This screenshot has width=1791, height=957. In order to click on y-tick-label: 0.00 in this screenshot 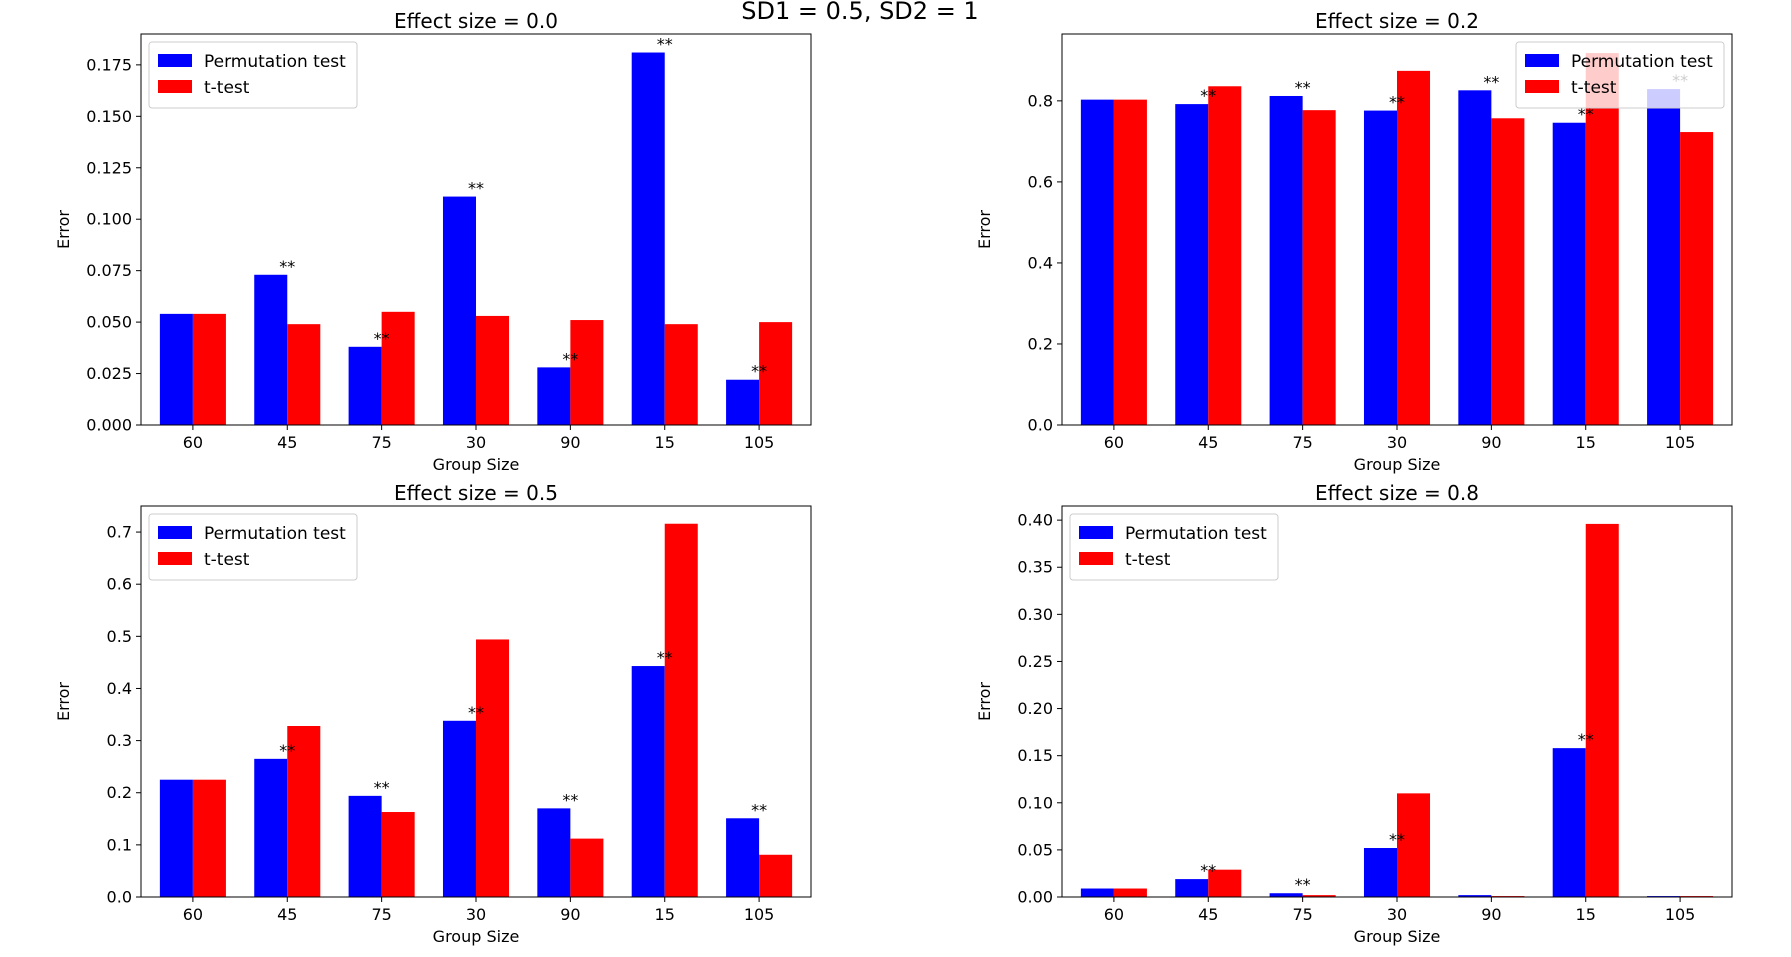, I will do `click(1035, 897)`.